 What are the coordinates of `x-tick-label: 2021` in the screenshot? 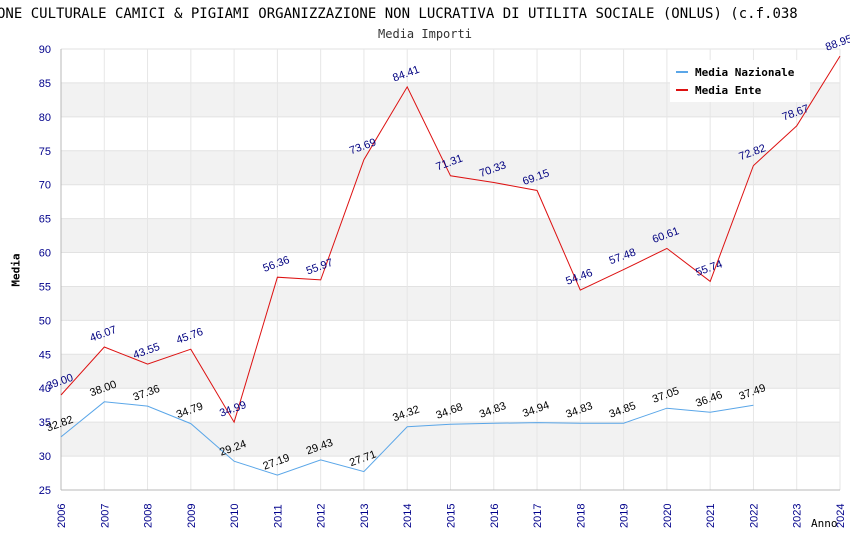 It's located at (711, 516).